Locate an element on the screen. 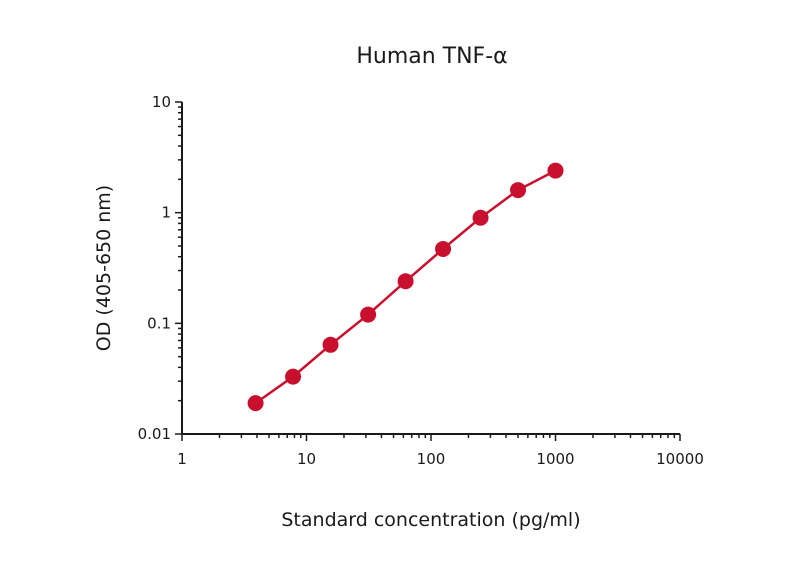 Image resolution: width=800 pixels, height=565 pixels. x-tick-label: 1000 is located at coordinates (555, 459).